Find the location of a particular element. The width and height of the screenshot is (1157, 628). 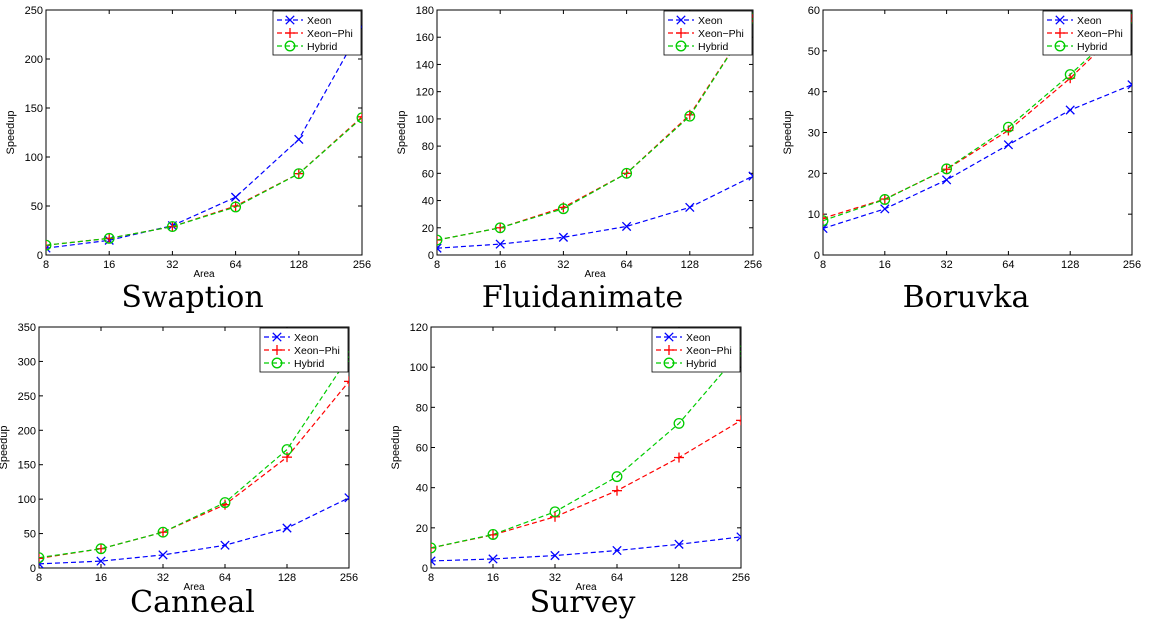

y-tick-label: 350 is located at coordinates (27, 328).